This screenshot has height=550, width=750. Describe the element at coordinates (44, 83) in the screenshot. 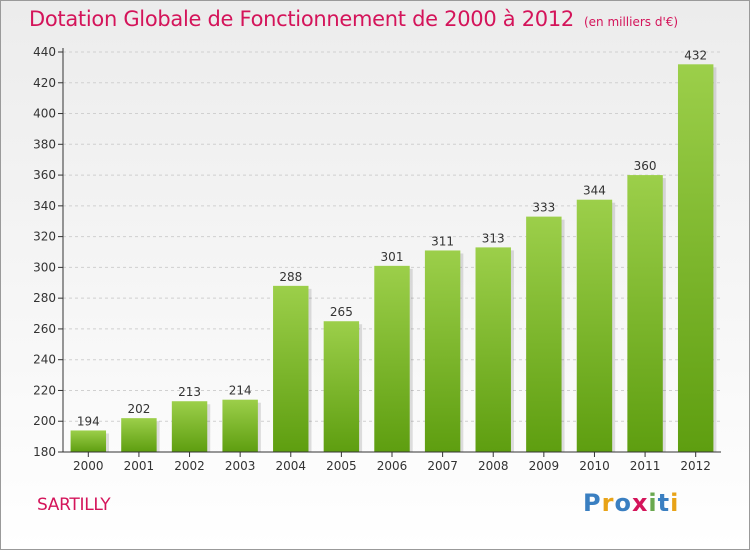

I see `y-tick-label: 420` at that location.